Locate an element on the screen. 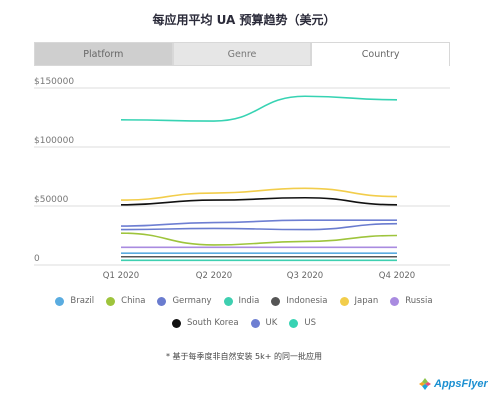  legend-label: South Korea is located at coordinates (213, 323).